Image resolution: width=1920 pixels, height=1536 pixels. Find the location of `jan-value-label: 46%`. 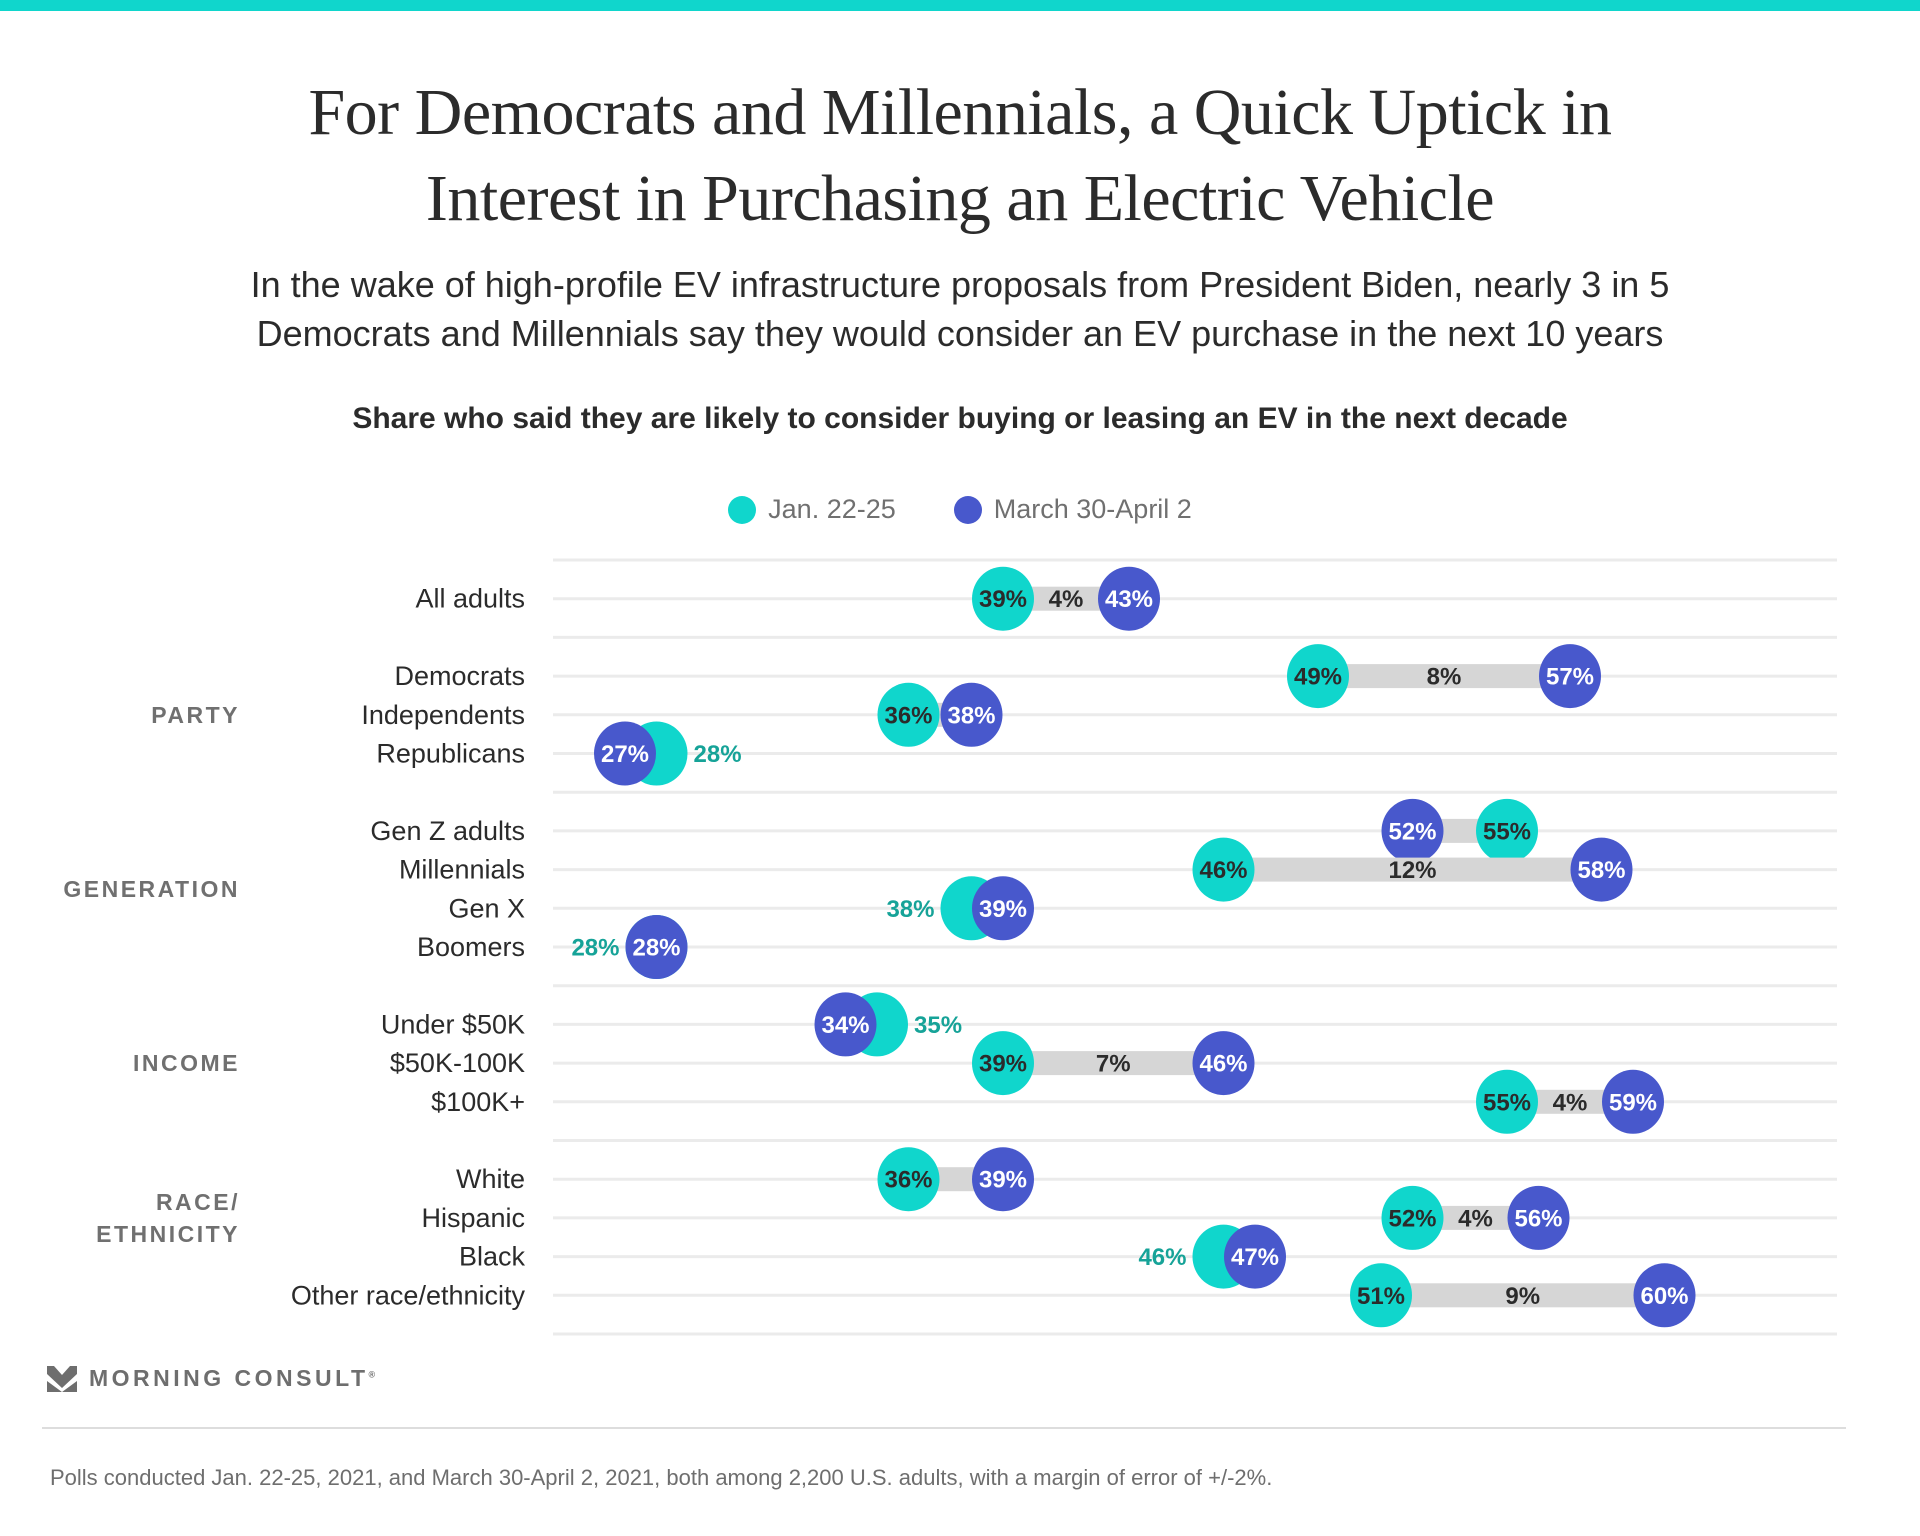

jan-value-label: 46% is located at coordinates (1223, 870).